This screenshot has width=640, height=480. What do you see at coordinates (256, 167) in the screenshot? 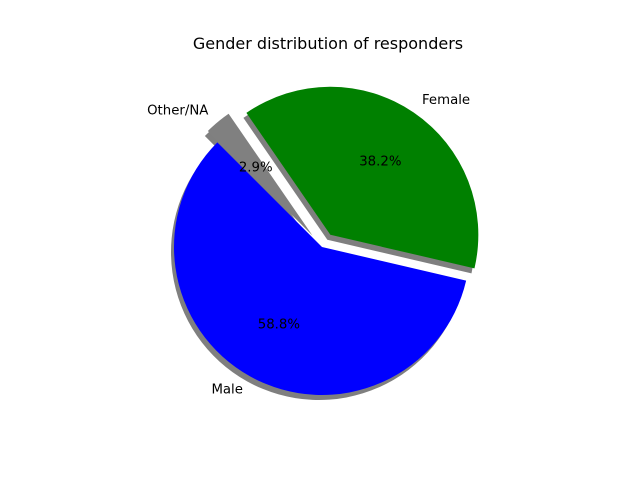
I see `slice-percent-other-na: 2.9%` at bounding box center [256, 167].